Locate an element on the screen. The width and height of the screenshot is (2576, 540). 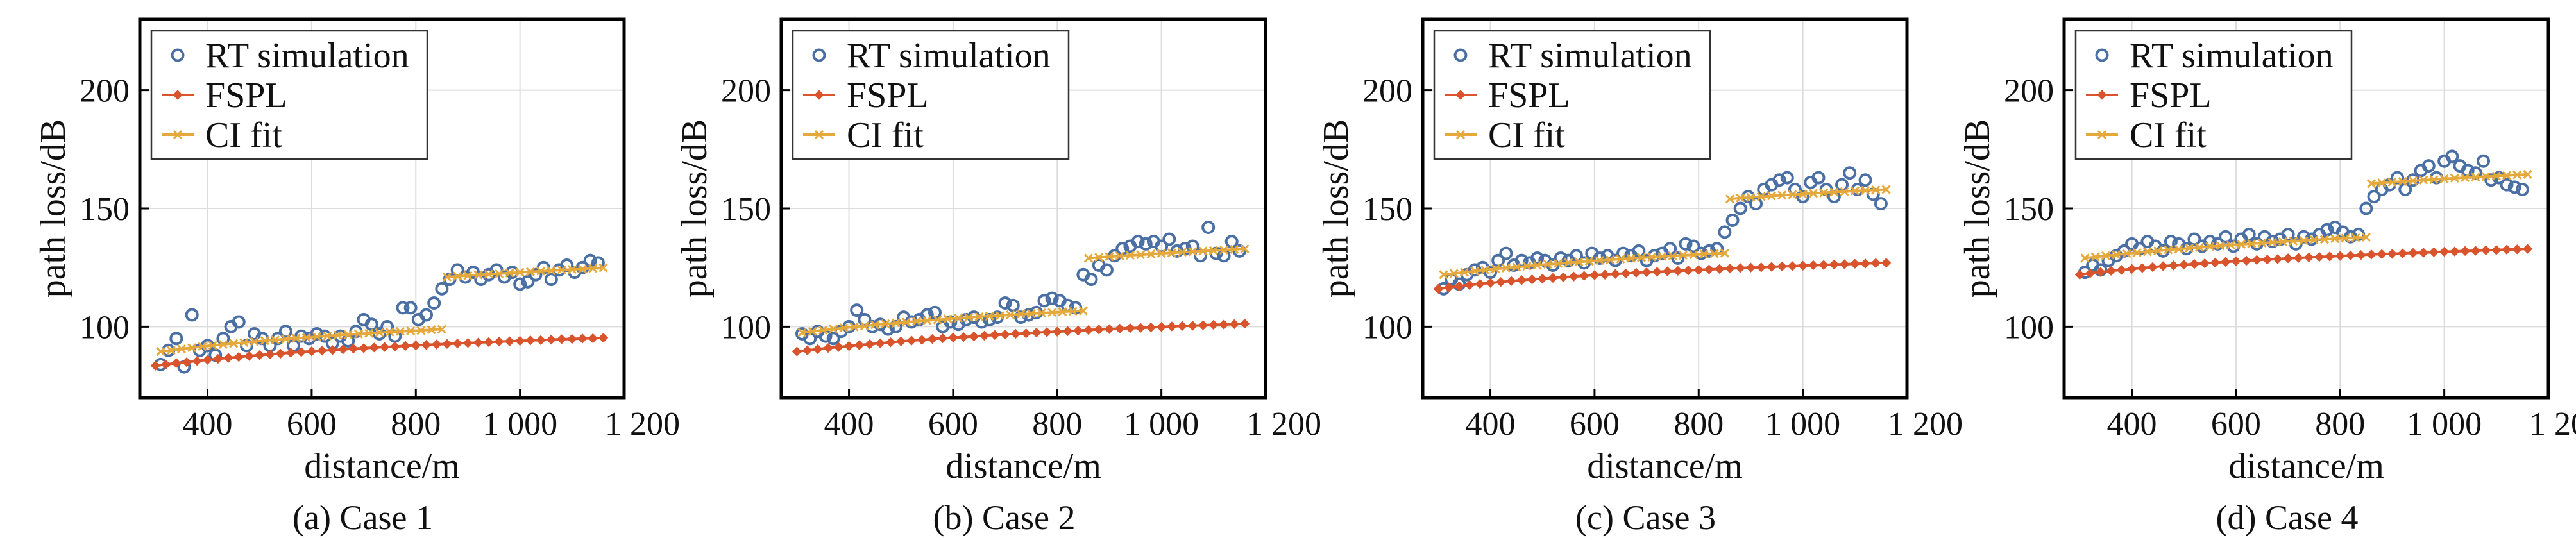
legend-label: RT simulation is located at coordinates (1590, 56).